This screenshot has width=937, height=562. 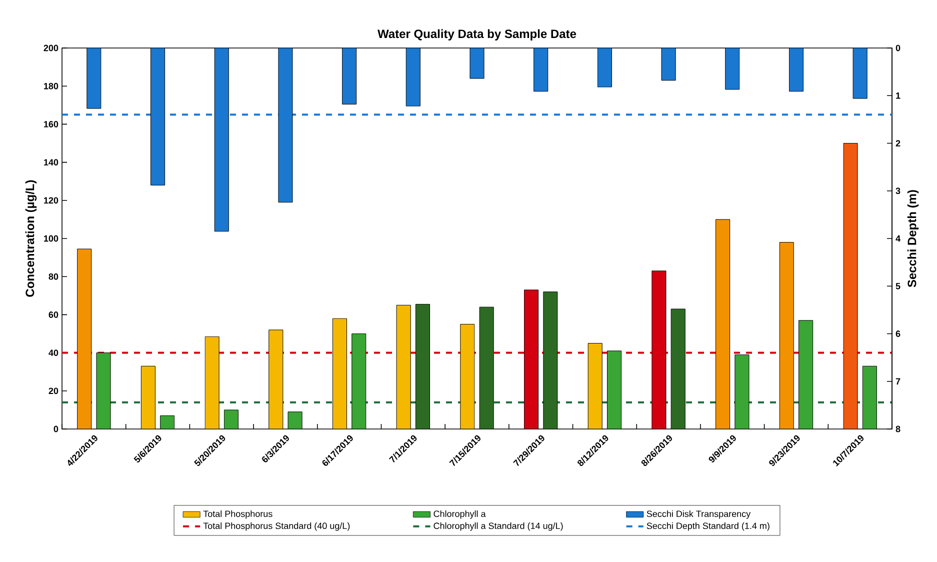 I want to click on y-tick-label: 40, so click(x=53, y=353).